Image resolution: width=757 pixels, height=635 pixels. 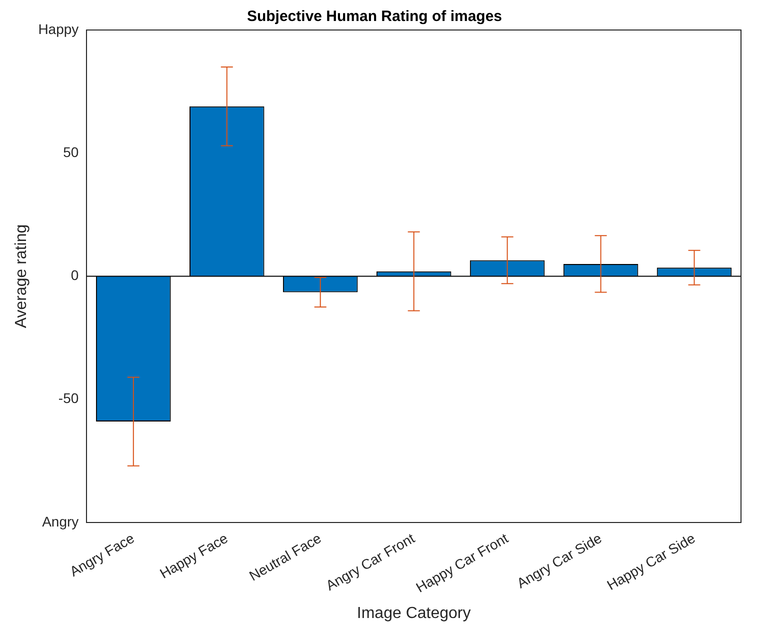 I want to click on y-tick-label: 0, so click(x=74, y=275).